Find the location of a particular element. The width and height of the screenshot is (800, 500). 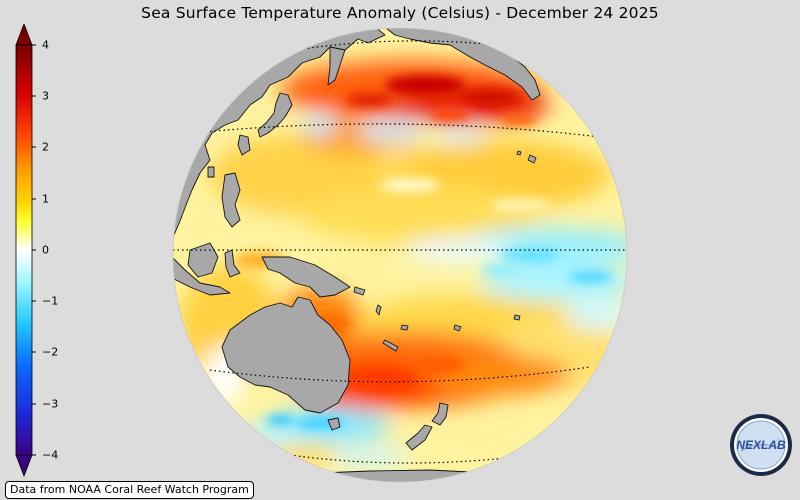

korea-landmass is located at coordinates (244, 145).